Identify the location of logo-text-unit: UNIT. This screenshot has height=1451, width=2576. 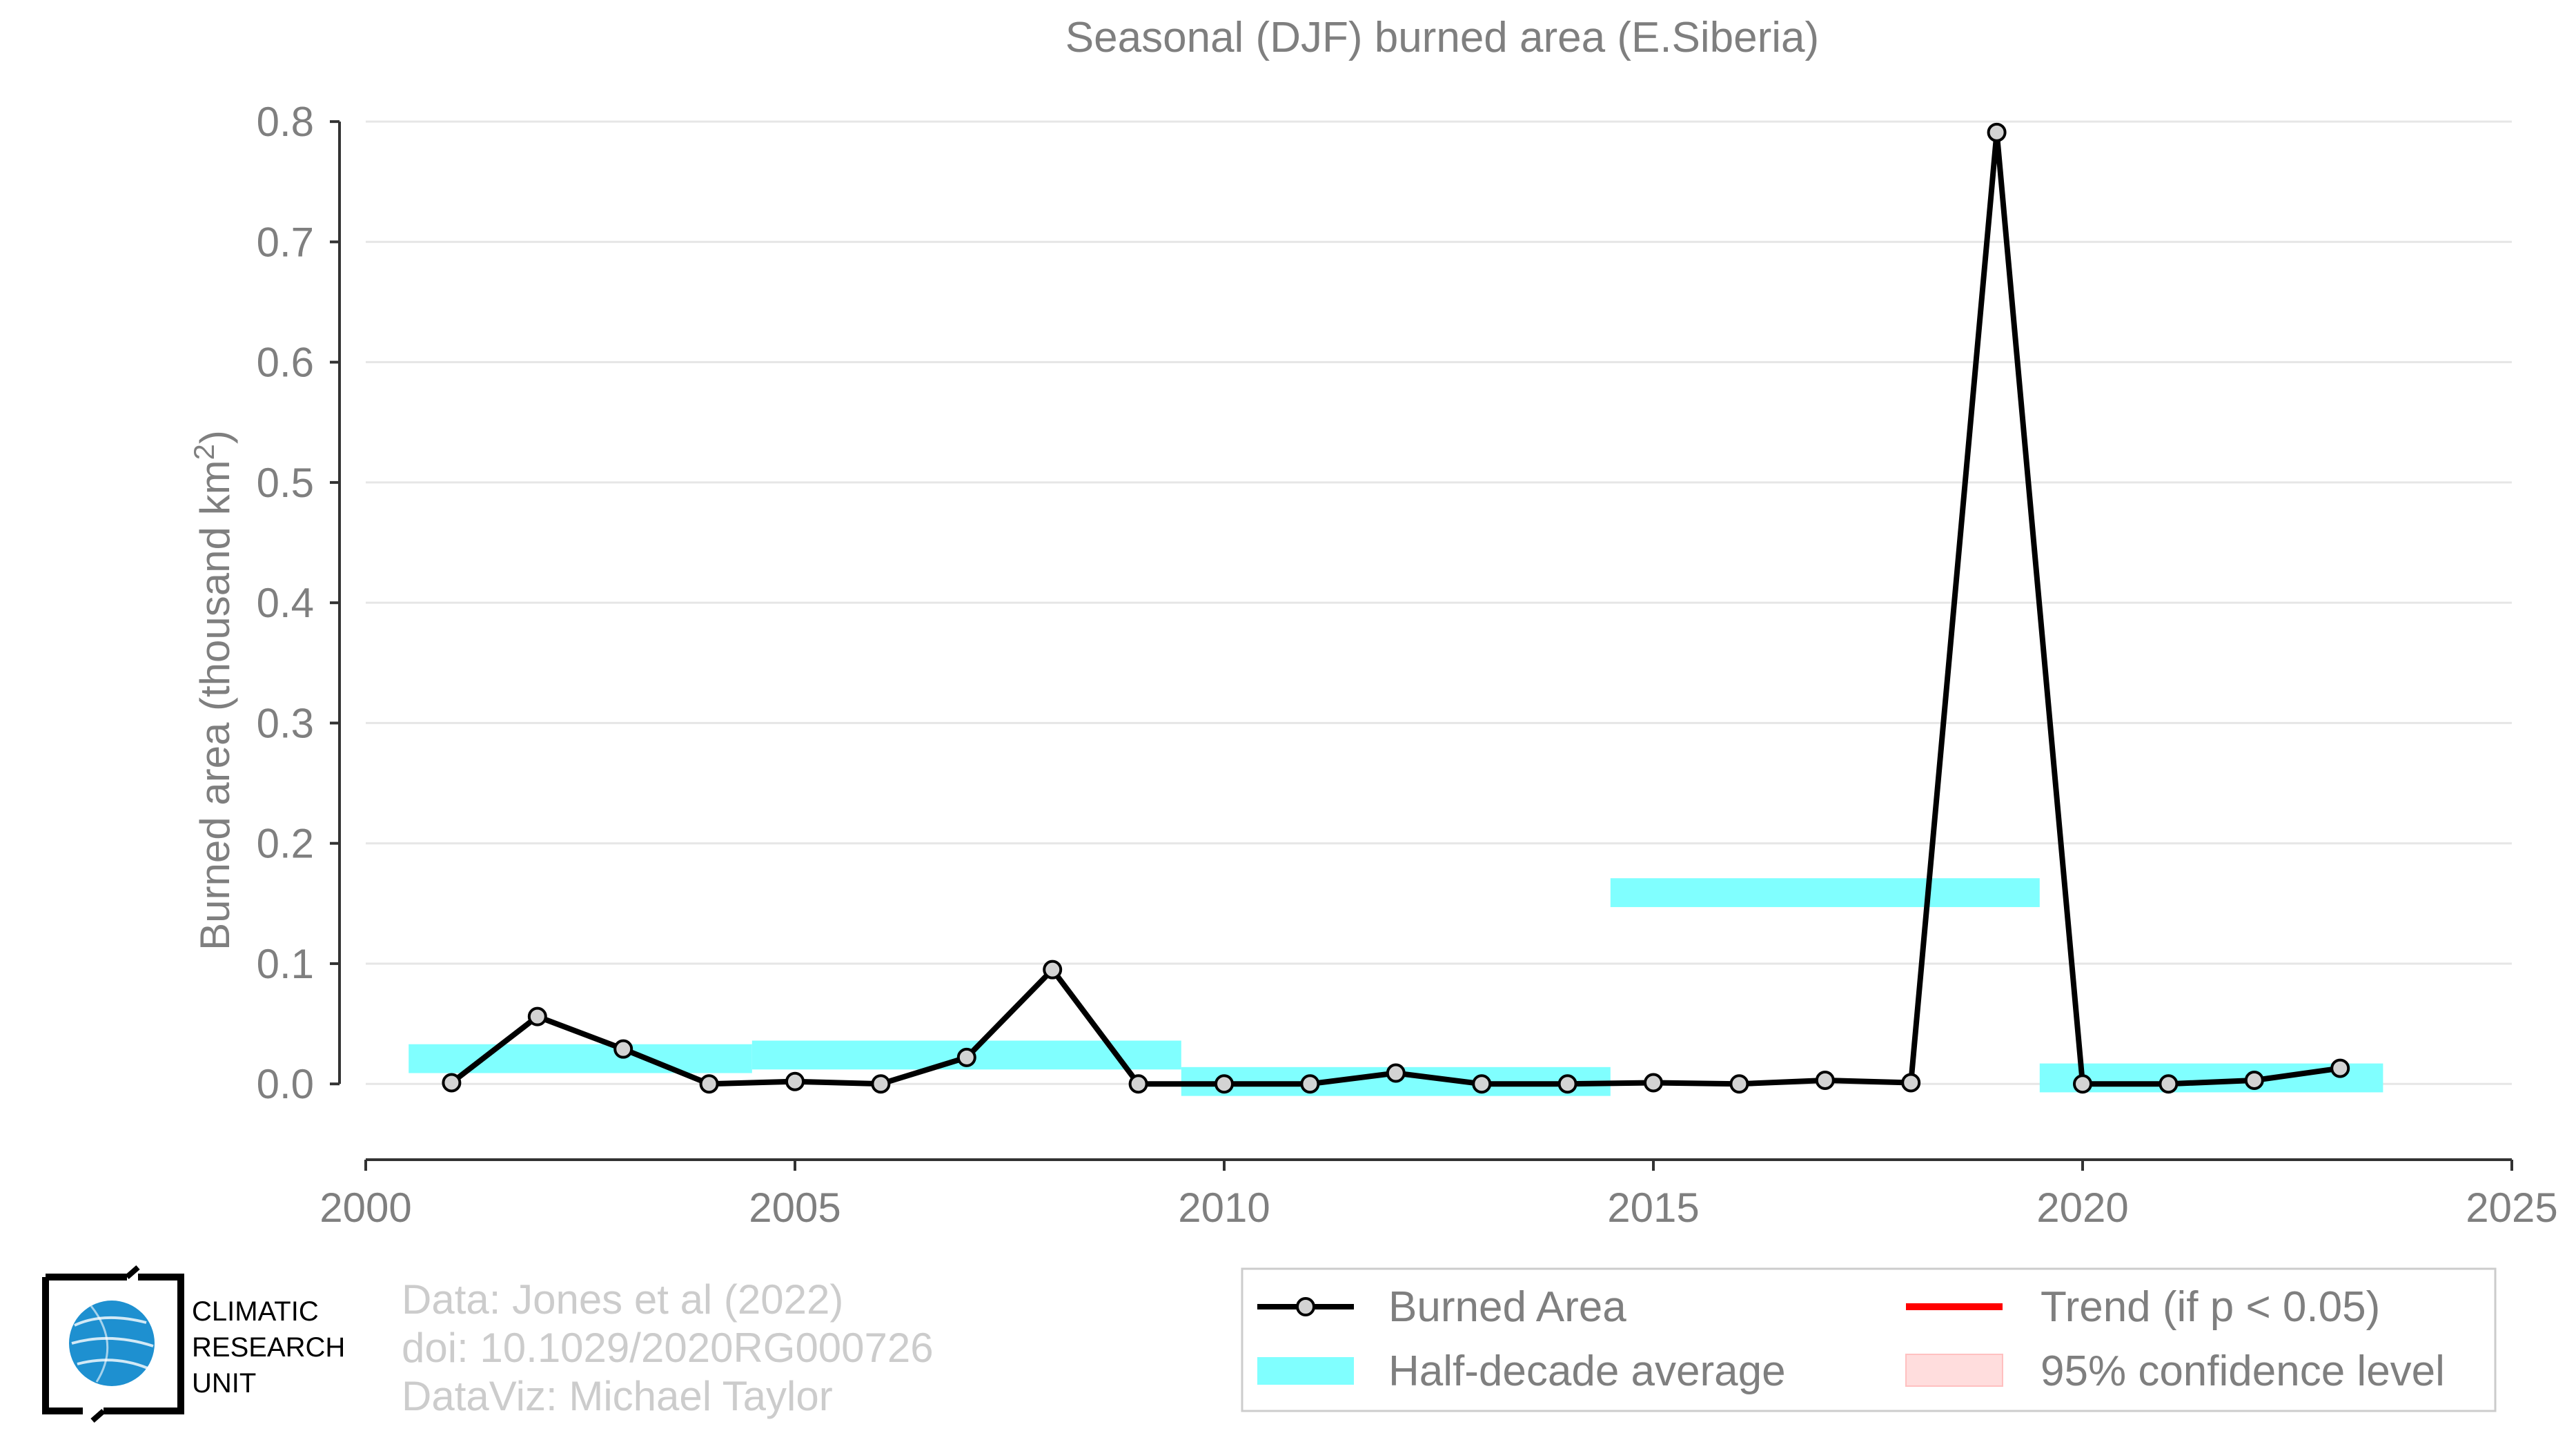
(224, 1383).